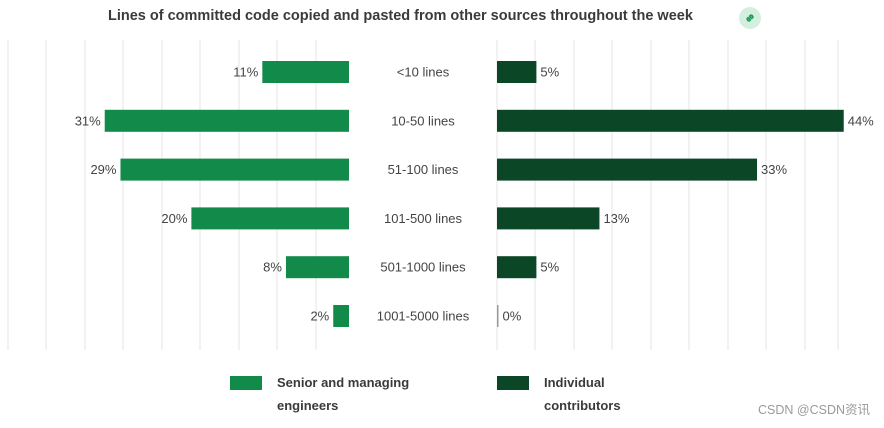  Describe the element at coordinates (423, 316) in the screenshot. I see `category-label: 1001-5000 lines` at that location.